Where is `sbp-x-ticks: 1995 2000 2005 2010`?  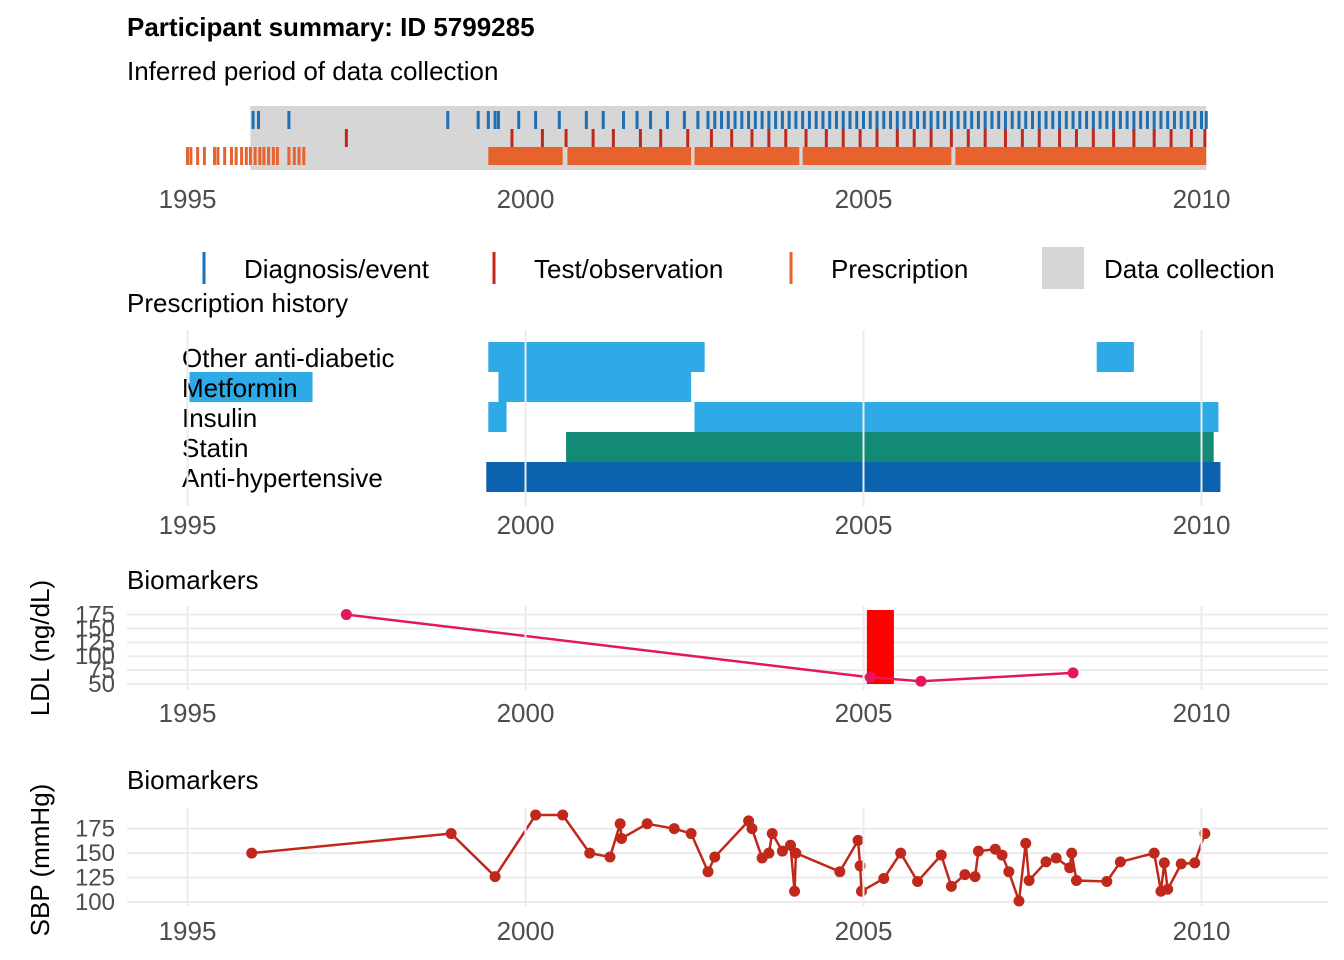
sbp-x-ticks: 1995 2000 2005 2010 is located at coordinates (694, 877).